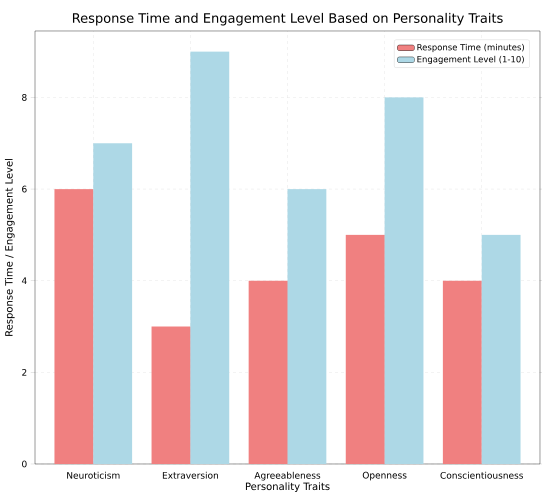 The height and width of the screenshot is (504, 542). Describe the element at coordinates (287, 476) in the screenshot. I see `x-tick-label: Agreeableness` at that location.